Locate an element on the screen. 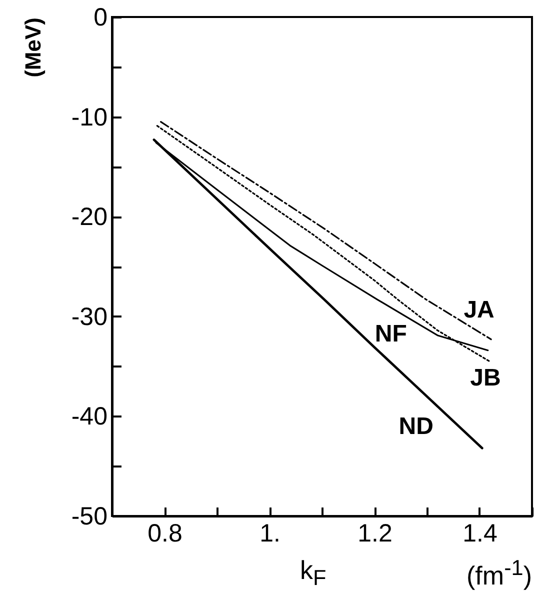 The height and width of the screenshot is (602, 534). y-tick-label: -50 is located at coordinates (89, 516).